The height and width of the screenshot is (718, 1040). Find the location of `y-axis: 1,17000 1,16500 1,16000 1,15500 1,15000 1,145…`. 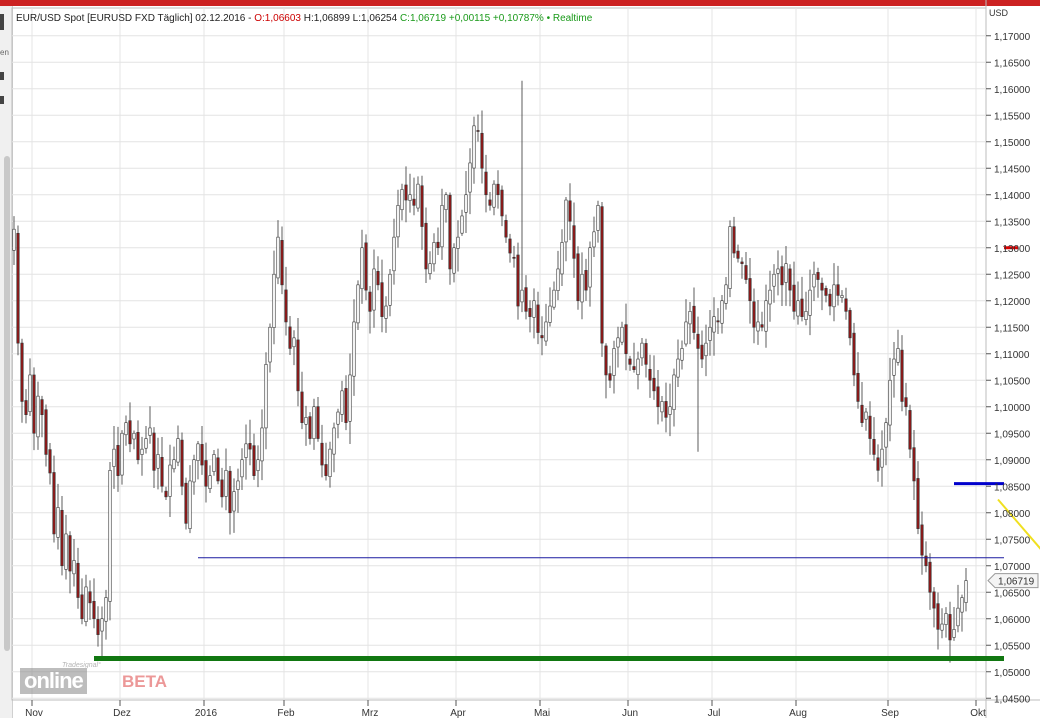

y-axis: 1,17000 1,16500 1,16000 1,15500 1,15000 1,145… is located at coordinates (1012, 368).